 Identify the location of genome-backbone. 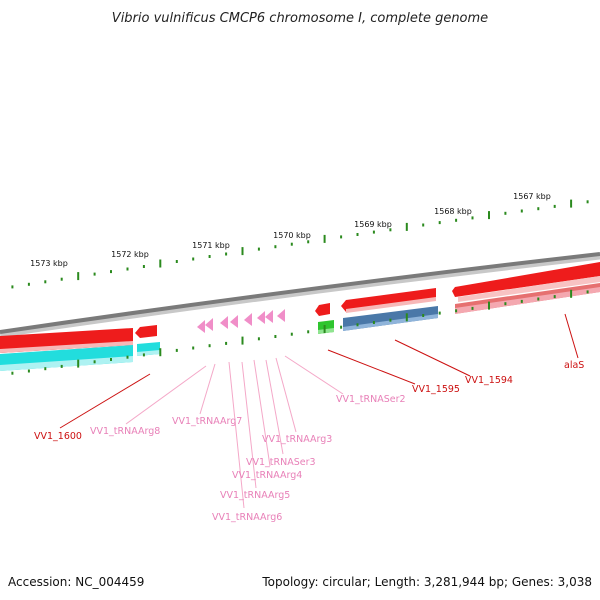
(300, 293).